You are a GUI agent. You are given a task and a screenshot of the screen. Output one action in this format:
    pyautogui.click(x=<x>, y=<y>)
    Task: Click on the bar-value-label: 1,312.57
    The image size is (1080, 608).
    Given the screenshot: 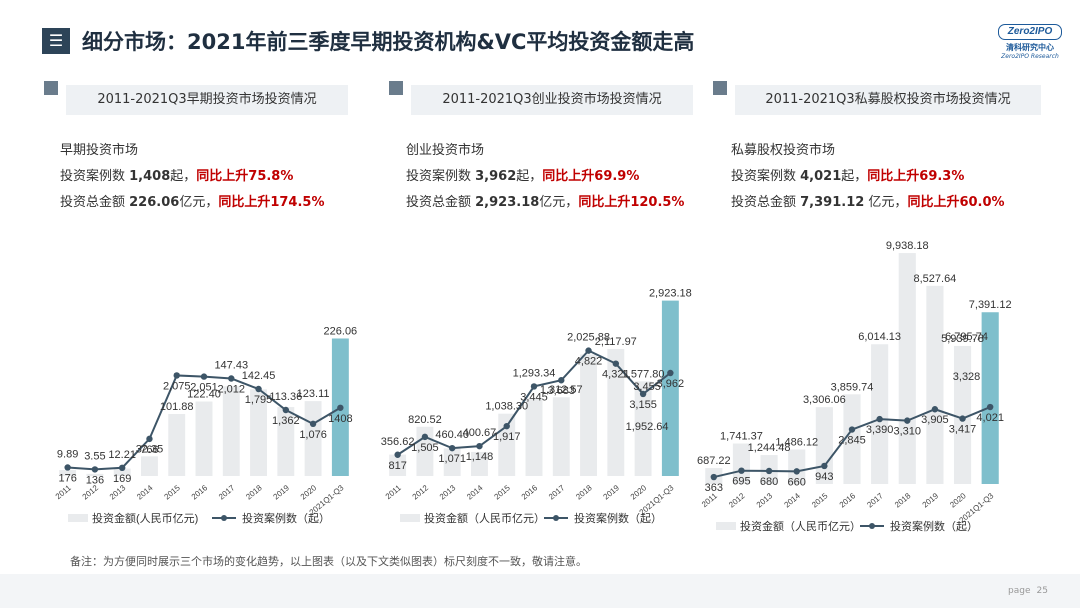 What is the action you would take?
    pyautogui.click(x=561, y=390)
    